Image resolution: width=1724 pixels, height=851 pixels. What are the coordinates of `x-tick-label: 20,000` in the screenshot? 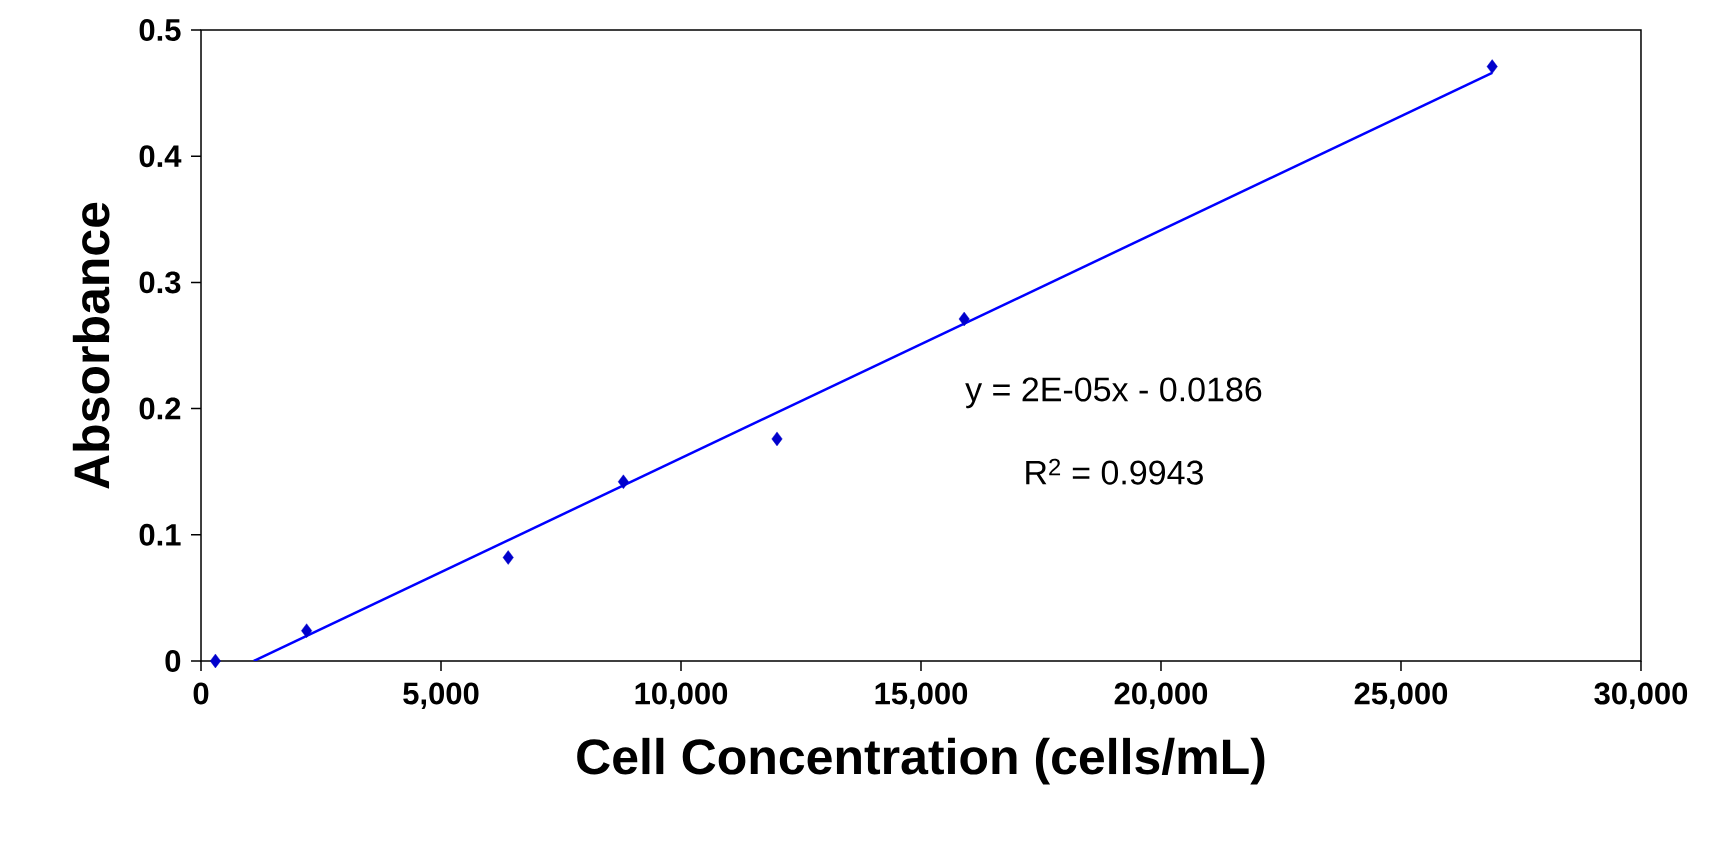 It's located at (1161, 695).